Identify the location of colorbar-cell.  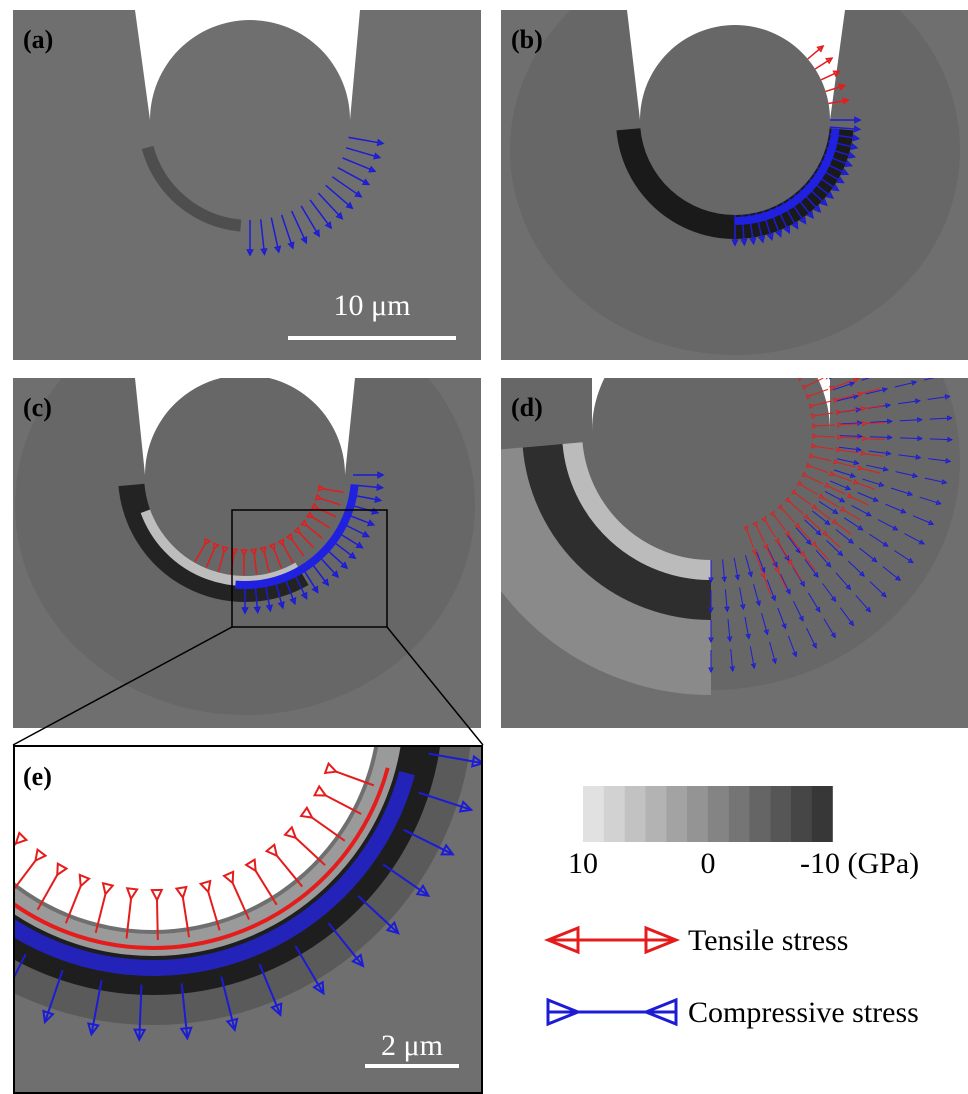
(635, 814).